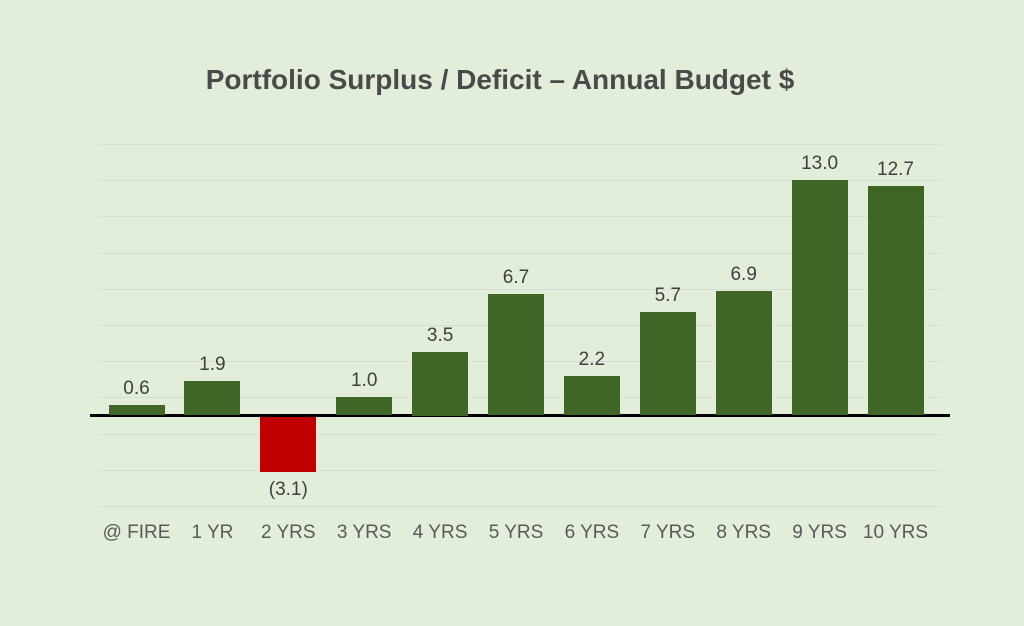 The image size is (1024, 626). What do you see at coordinates (820, 164) in the screenshot?
I see `bar-value-label: 13.0` at bounding box center [820, 164].